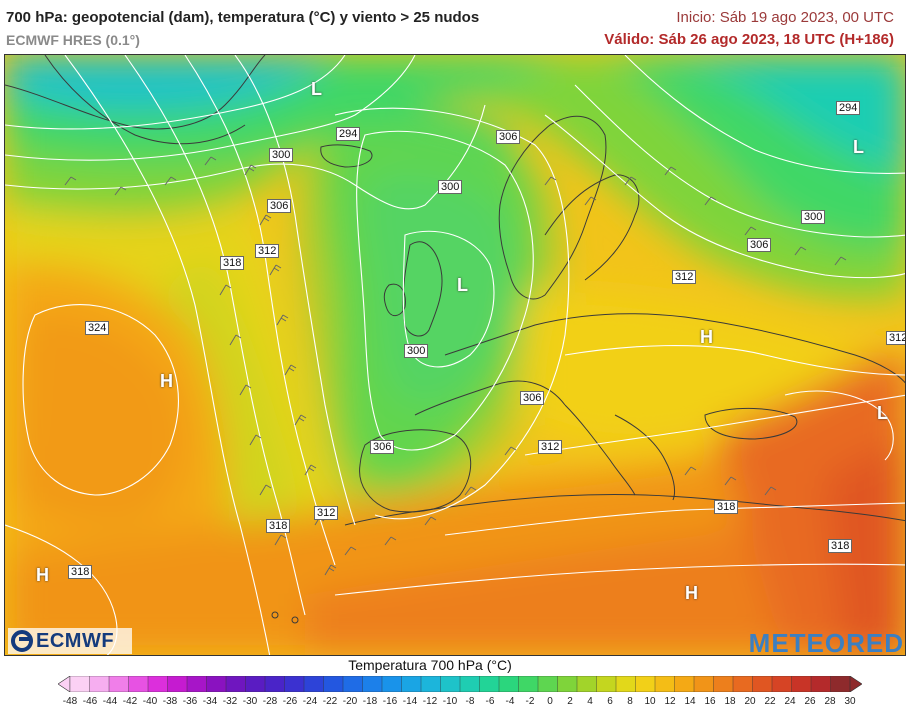  What do you see at coordinates (90, 701) in the screenshot?
I see `legend-tick-label: -46` at bounding box center [90, 701].